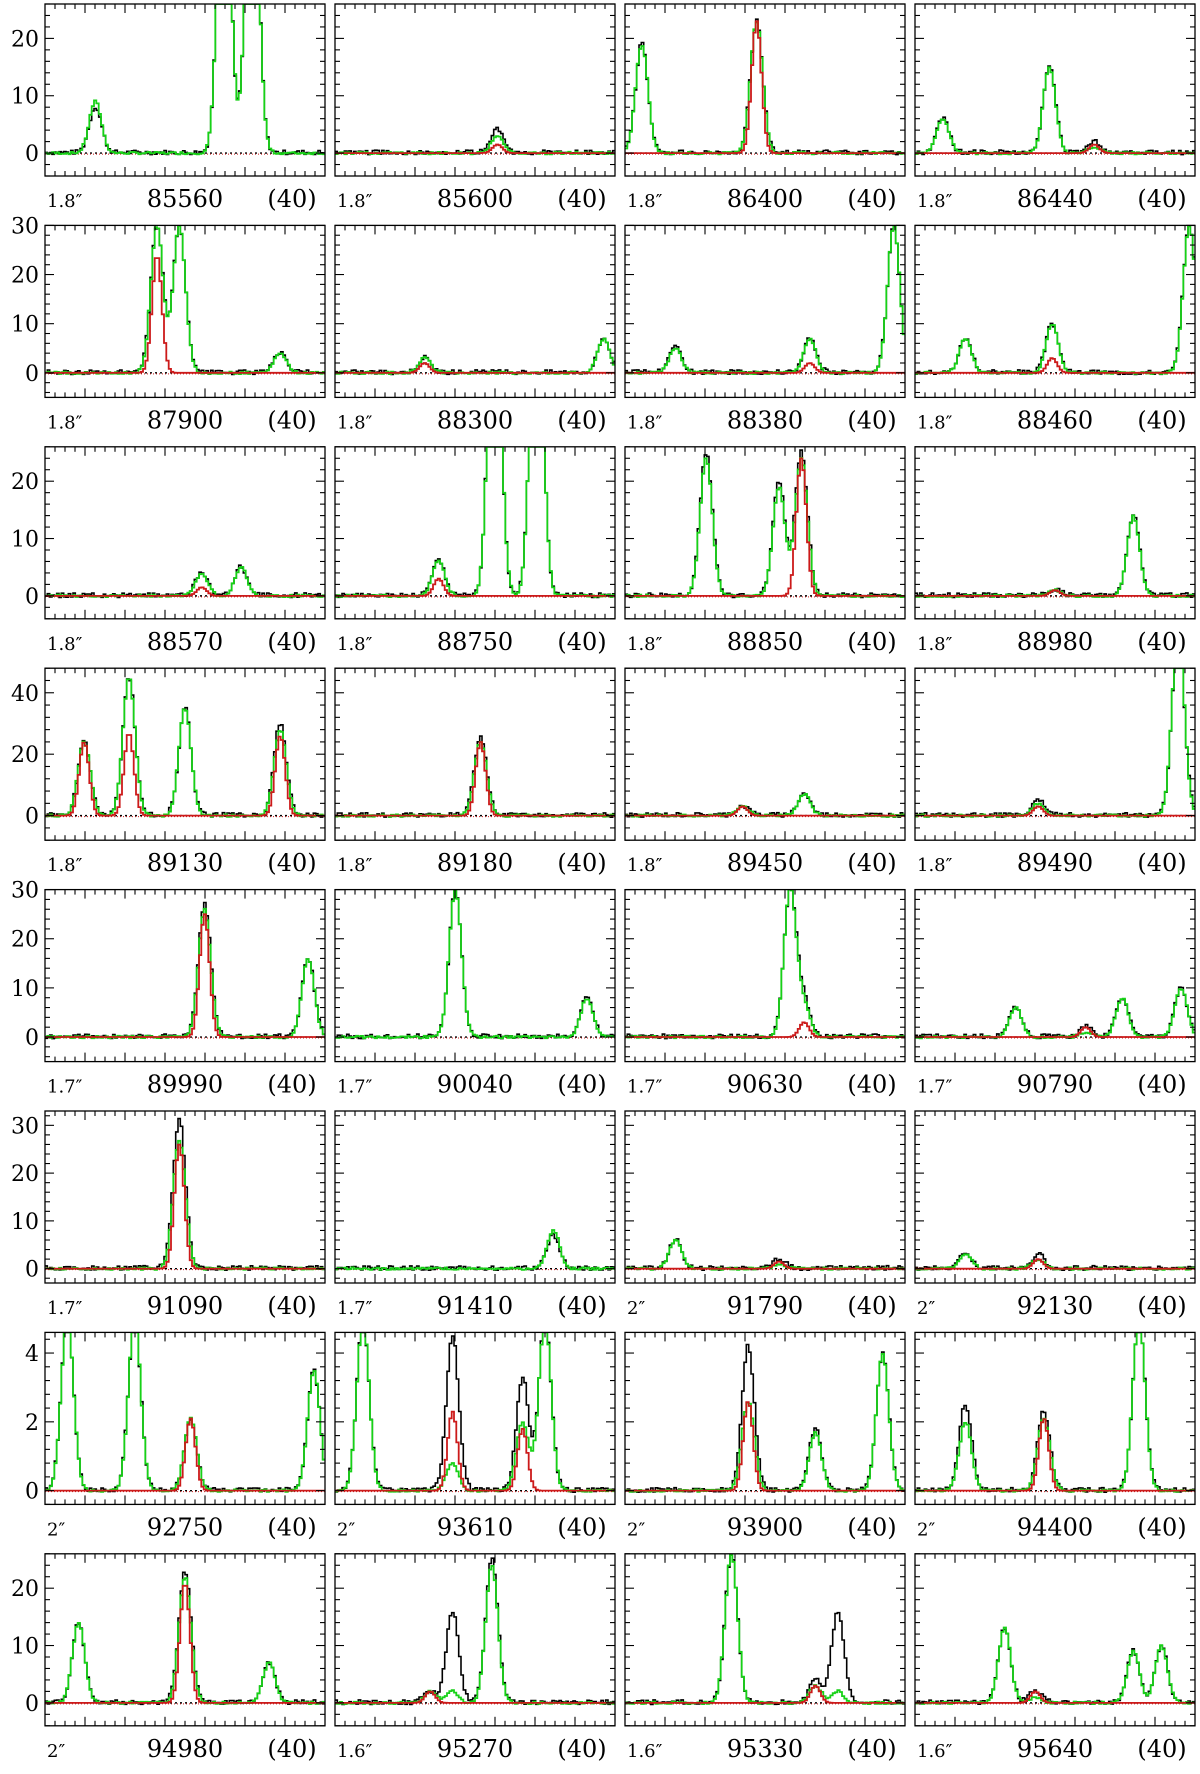 The width and height of the screenshot is (1200, 1774). I want to click on y-tick-label: 40, so click(25, 694).